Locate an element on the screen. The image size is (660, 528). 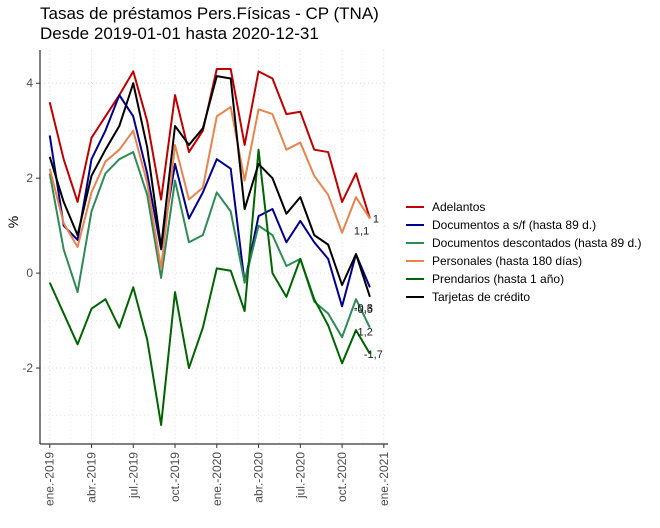
x-tick-label: ene.-2020 is located at coordinates (217, 479).